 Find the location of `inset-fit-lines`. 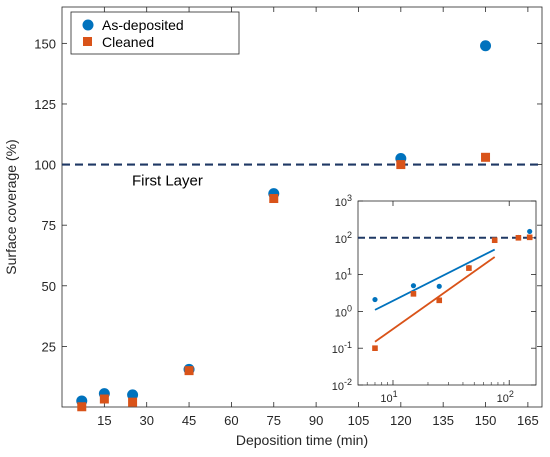

inset-fit-lines is located at coordinates (435, 295).